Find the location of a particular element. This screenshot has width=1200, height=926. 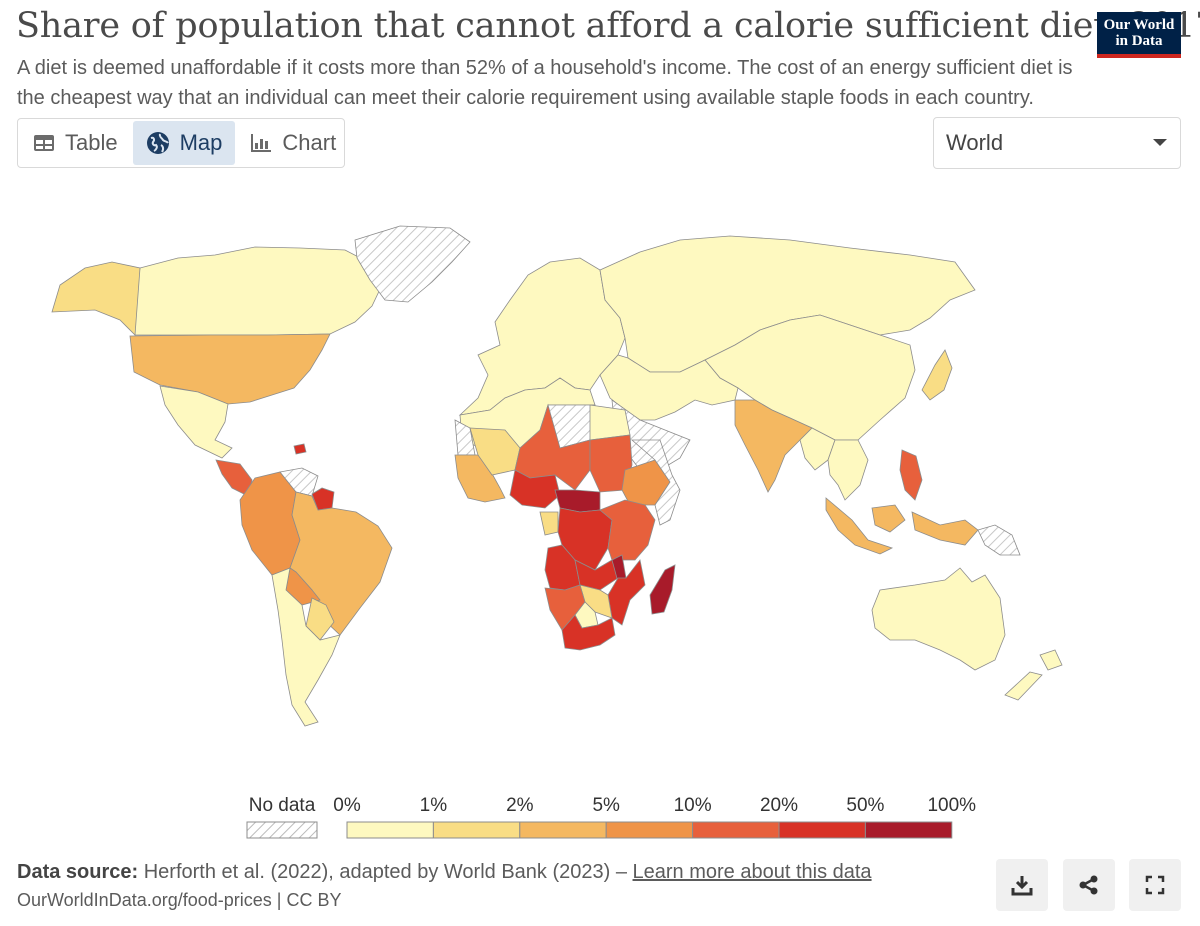

tab-chart: Chart is located at coordinates (293, 143).